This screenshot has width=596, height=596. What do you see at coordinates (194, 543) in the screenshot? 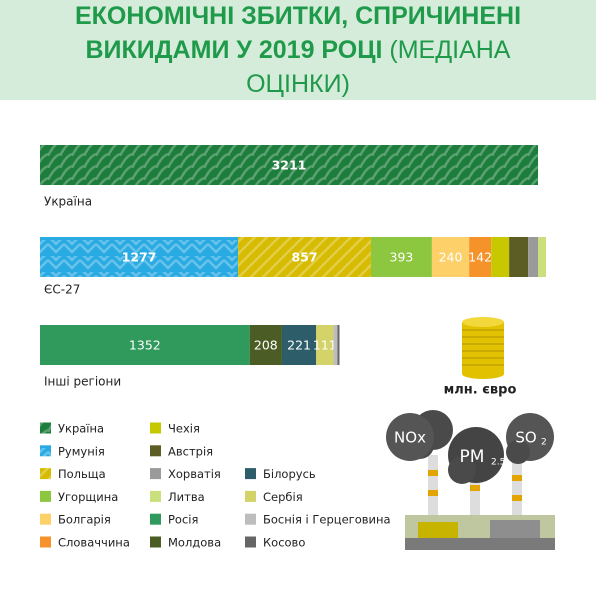
I see `legend-label: Молдова` at bounding box center [194, 543].